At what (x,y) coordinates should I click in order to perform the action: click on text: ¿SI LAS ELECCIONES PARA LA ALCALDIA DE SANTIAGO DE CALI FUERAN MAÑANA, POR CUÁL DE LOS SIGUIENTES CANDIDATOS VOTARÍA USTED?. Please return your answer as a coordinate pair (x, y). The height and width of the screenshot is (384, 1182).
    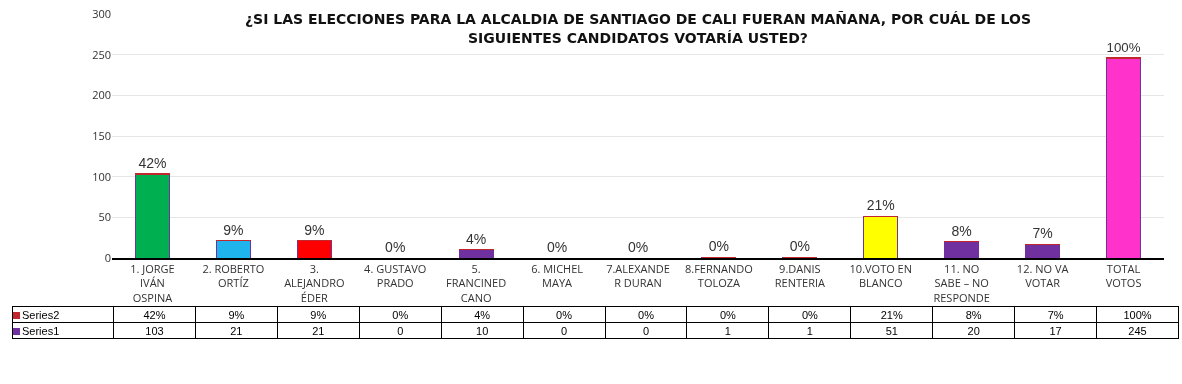
    Looking at the image, I should click on (638, 28).